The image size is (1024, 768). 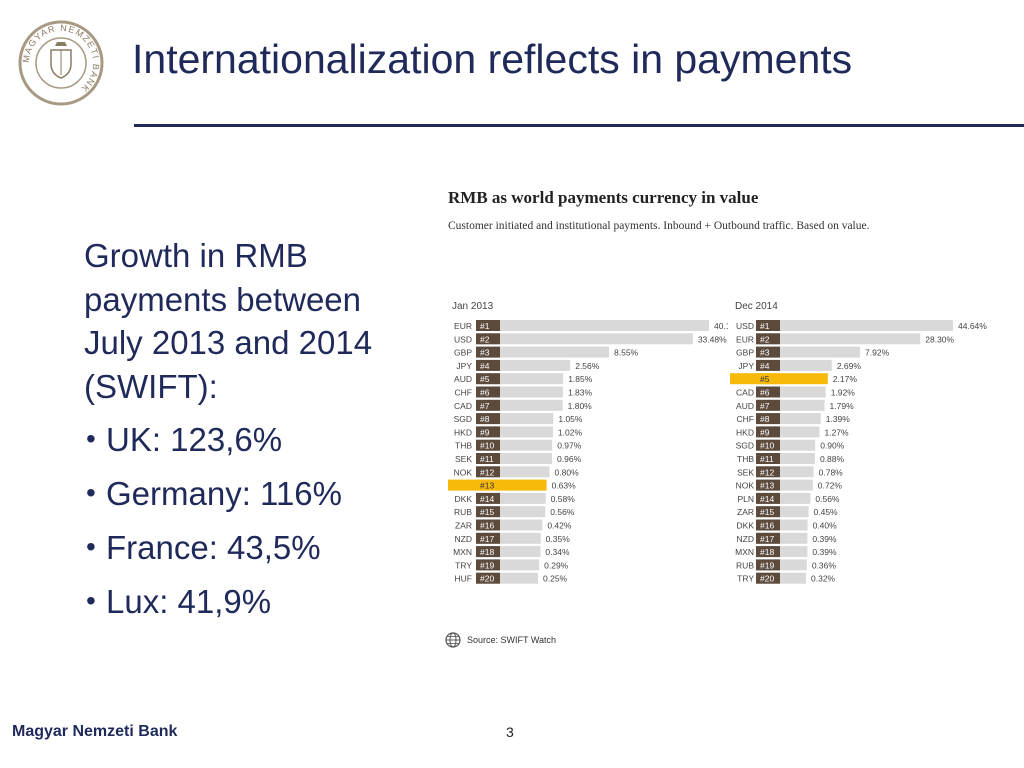 I want to click on value-label: 1.92%, so click(x=843, y=393).